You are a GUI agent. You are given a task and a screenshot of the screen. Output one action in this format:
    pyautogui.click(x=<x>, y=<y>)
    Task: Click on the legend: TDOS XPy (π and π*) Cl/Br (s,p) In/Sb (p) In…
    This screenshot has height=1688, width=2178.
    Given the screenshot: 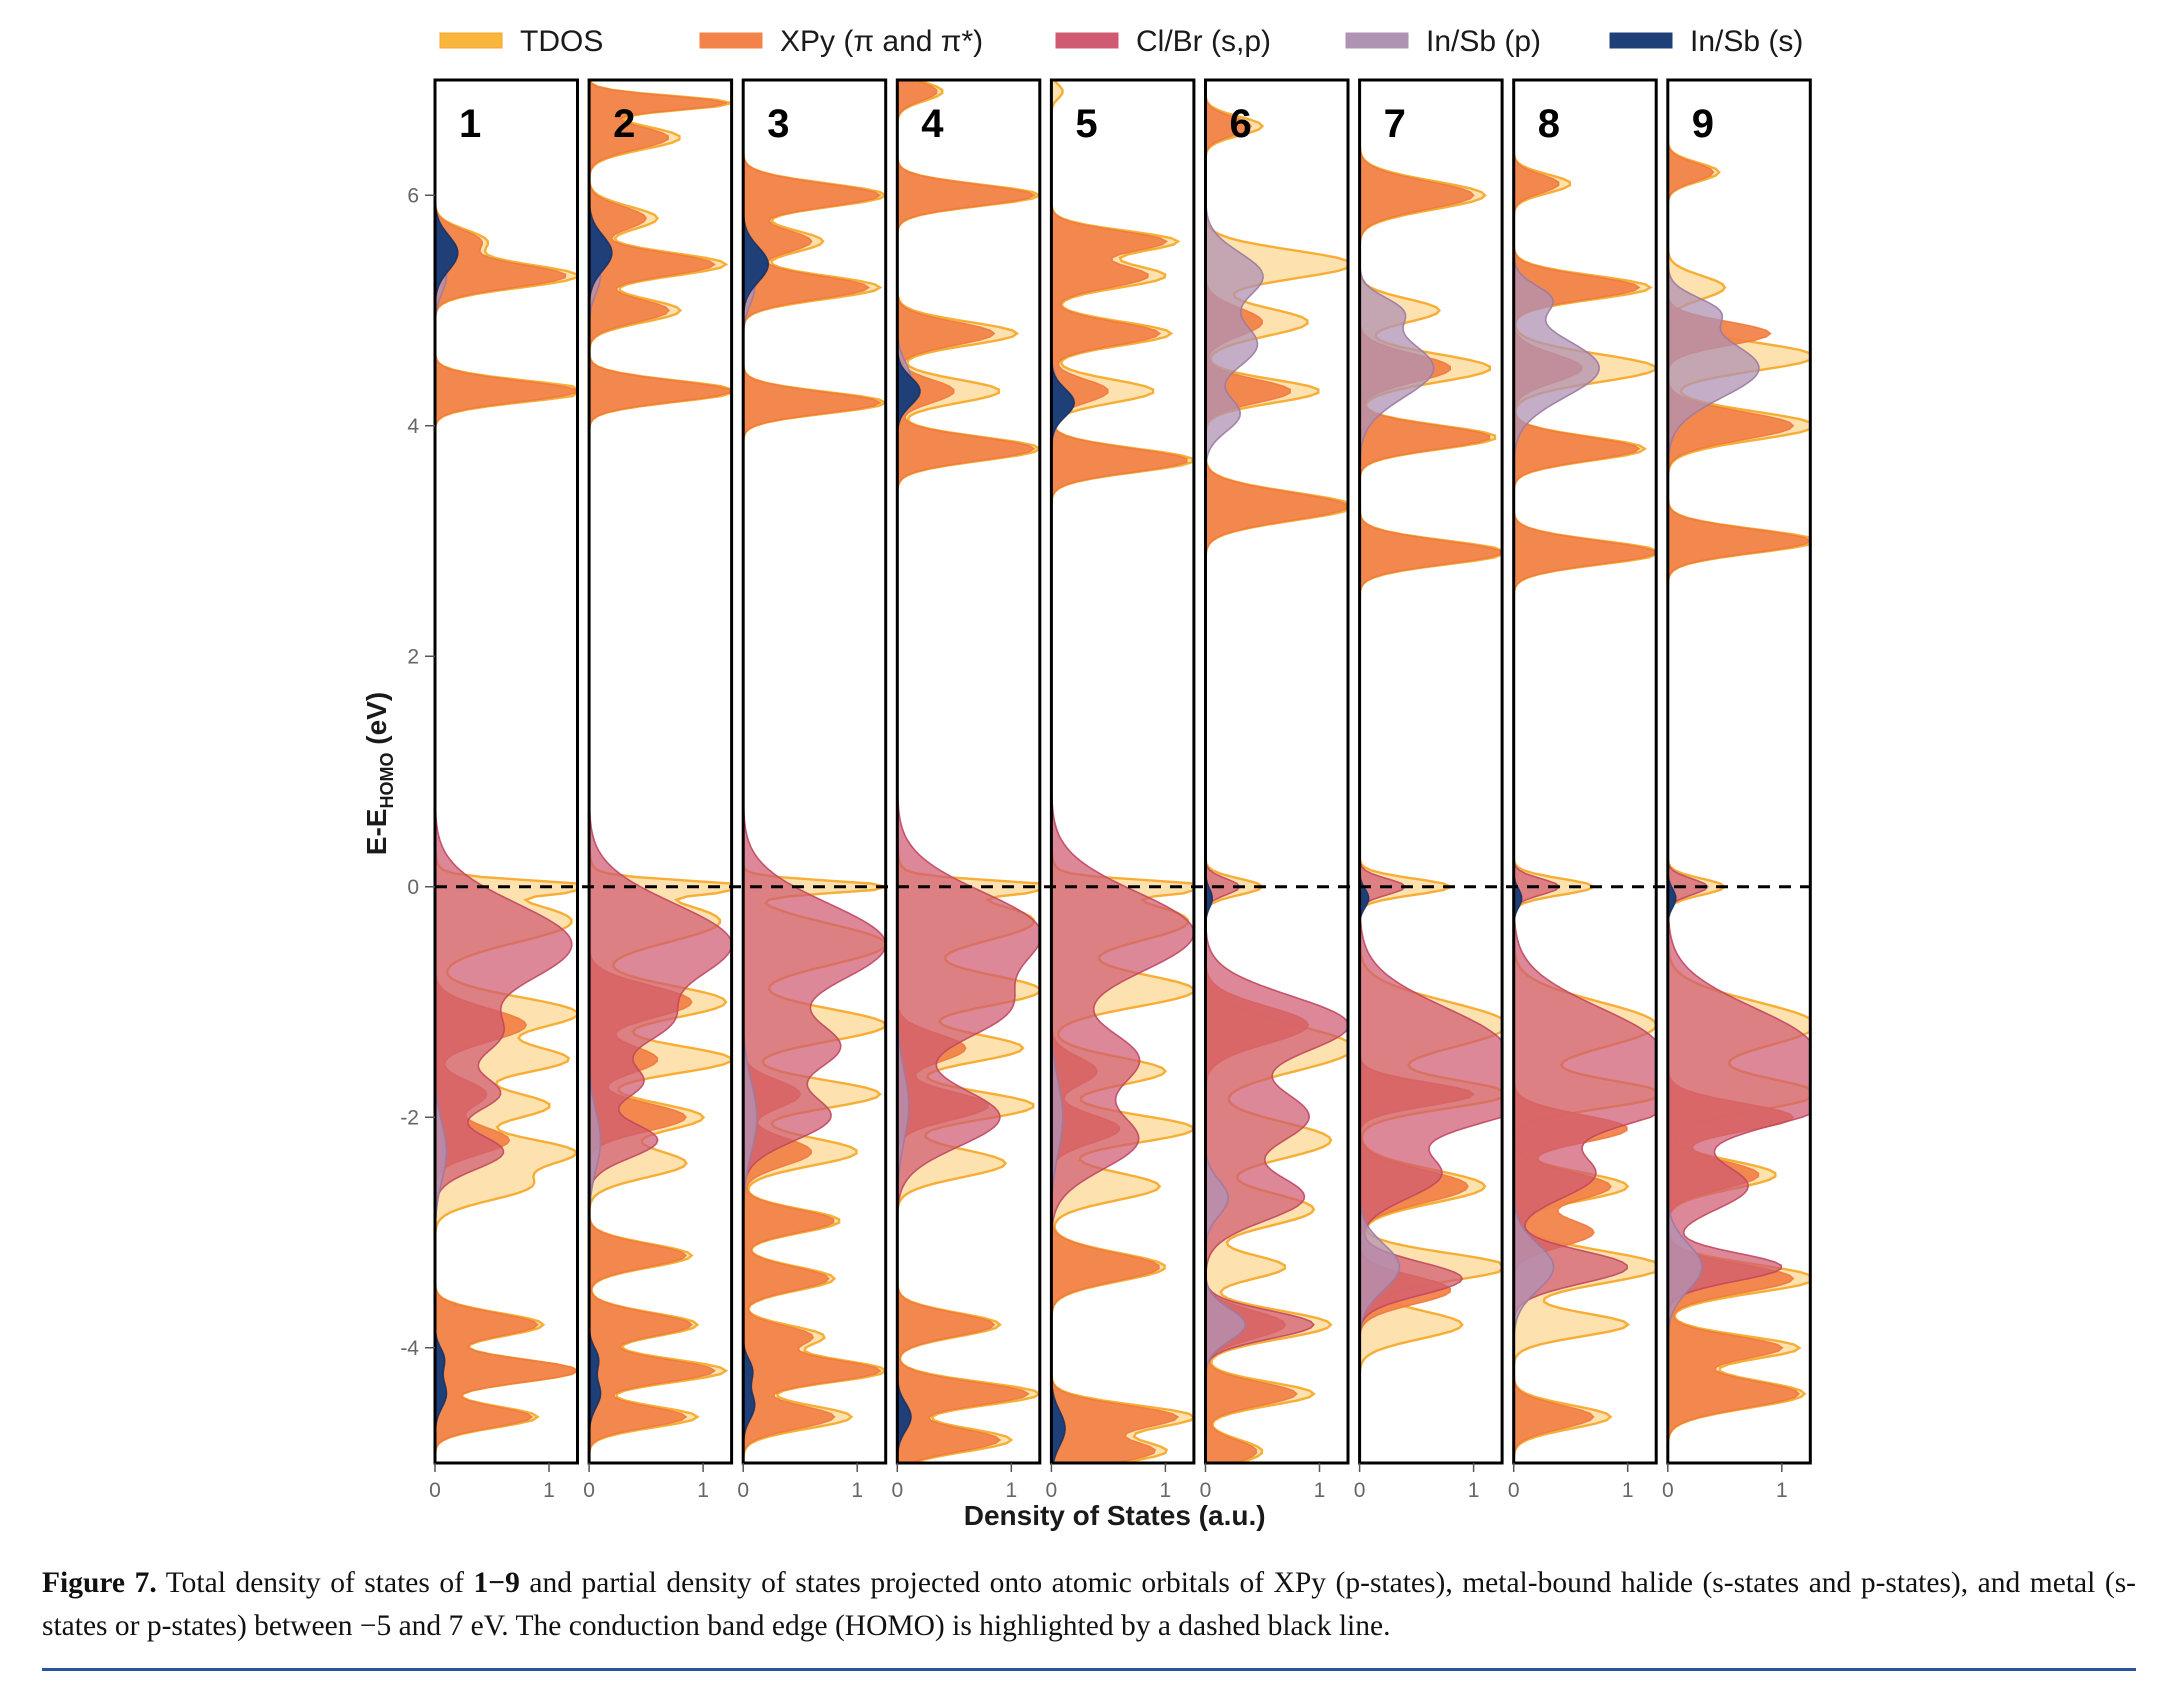 What is the action you would take?
    pyautogui.click(x=1121, y=41)
    